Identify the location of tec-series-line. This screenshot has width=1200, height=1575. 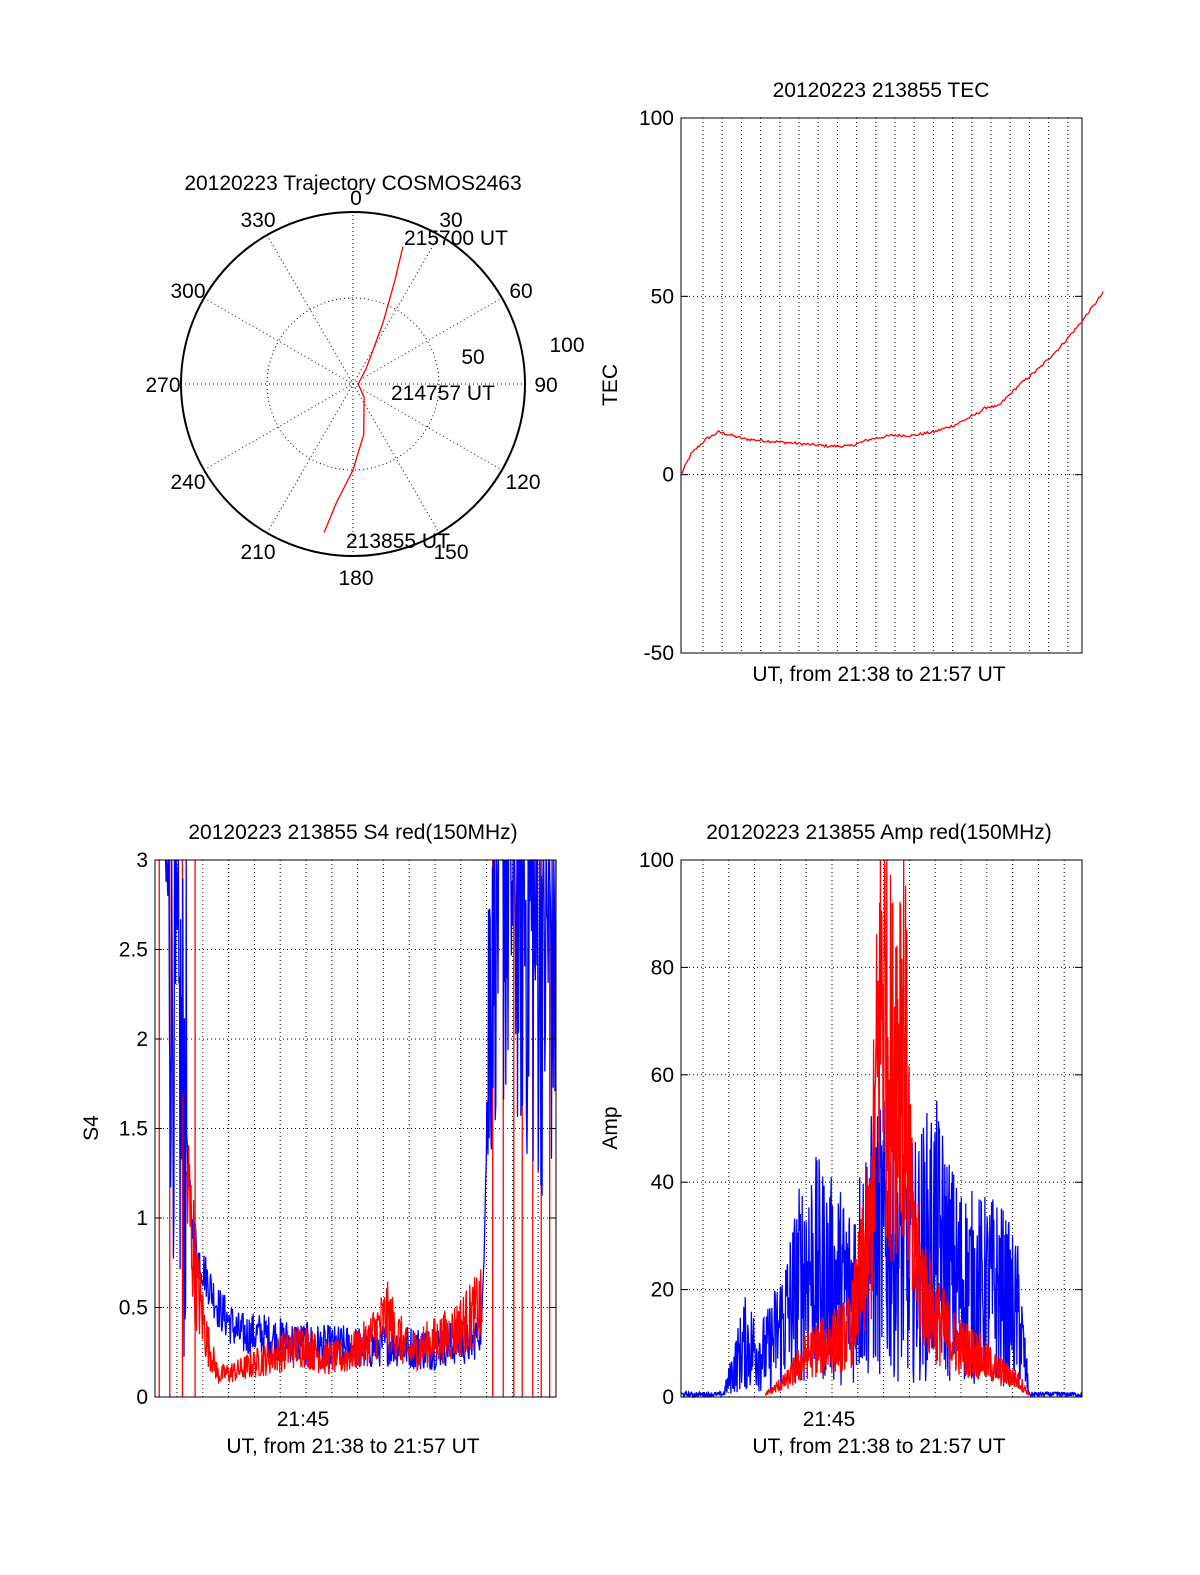
(892, 383).